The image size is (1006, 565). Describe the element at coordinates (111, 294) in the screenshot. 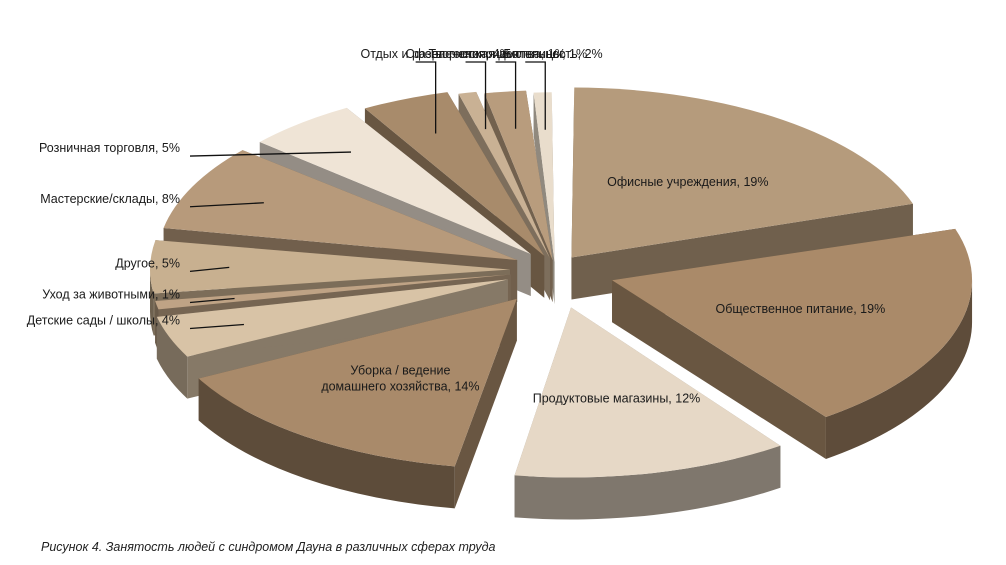

I see `slice-label: Уход за животными, 1%` at that location.